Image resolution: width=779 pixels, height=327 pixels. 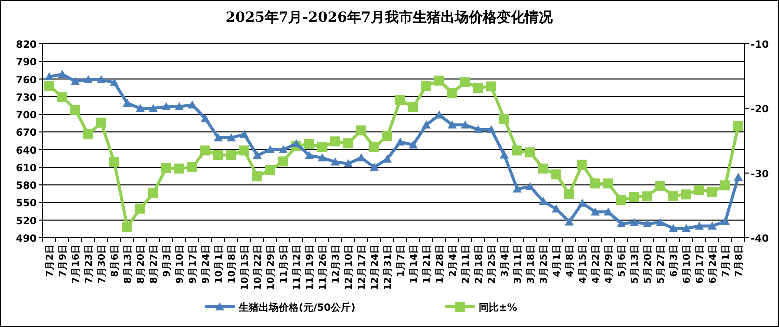 What do you see at coordinates (27, 63) in the screenshot?
I see `y-tick-label: 790` at bounding box center [27, 63].